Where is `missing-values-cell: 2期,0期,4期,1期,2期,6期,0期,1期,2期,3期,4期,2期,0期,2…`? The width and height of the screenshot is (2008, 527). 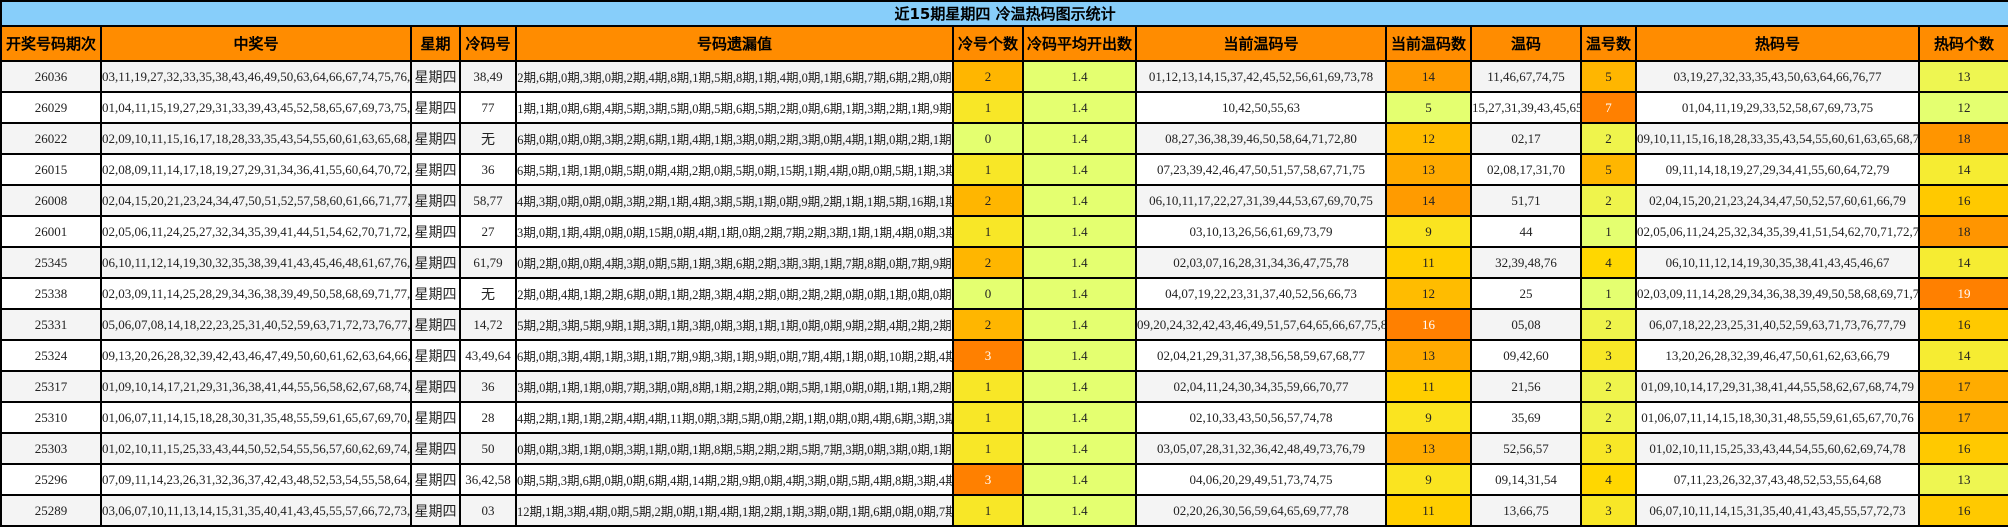
missing-values-cell: 2期,0期,4期,1期,2期,6期,0期,1期,2期,3期,4期,2期,0期,2… is located at coordinates (734, 293).